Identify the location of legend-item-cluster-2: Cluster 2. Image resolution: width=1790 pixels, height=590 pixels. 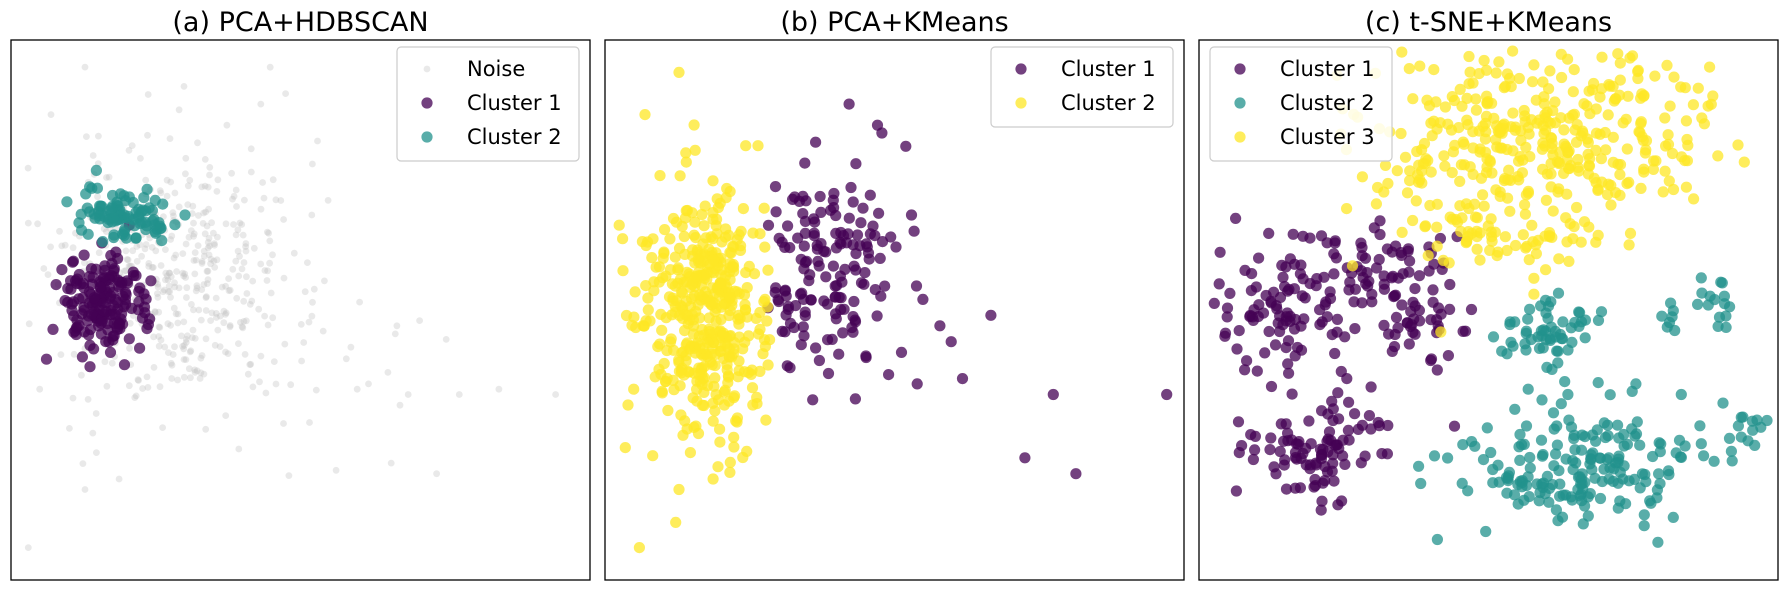
(491, 137).